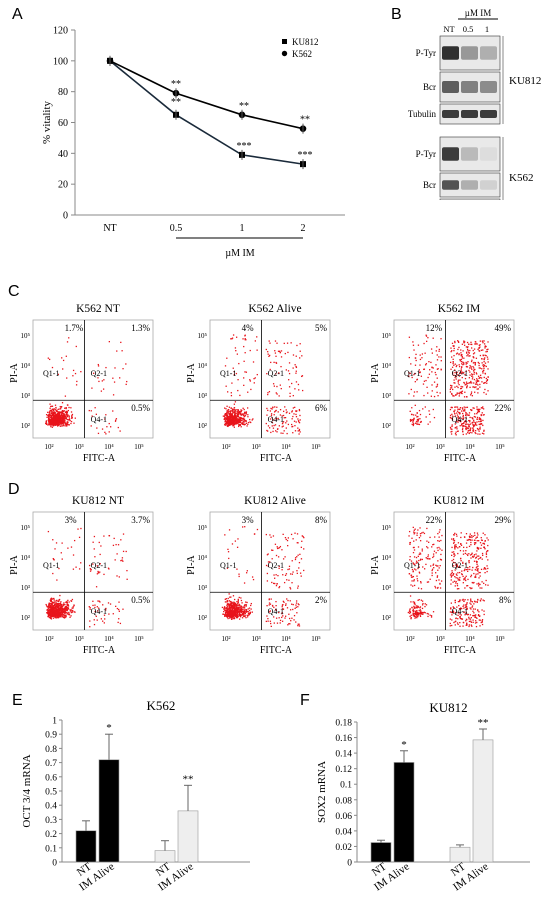 This screenshot has height=903, width=550. What do you see at coordinates (26, 558) in the screenshot?
I see `flow-y-tick: 10⁴` at bounding box center [26, 558].